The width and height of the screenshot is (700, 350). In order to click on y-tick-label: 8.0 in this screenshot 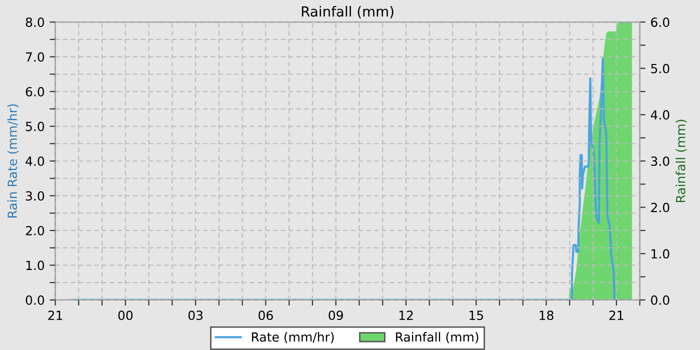, I will do `click(35, 22)`.